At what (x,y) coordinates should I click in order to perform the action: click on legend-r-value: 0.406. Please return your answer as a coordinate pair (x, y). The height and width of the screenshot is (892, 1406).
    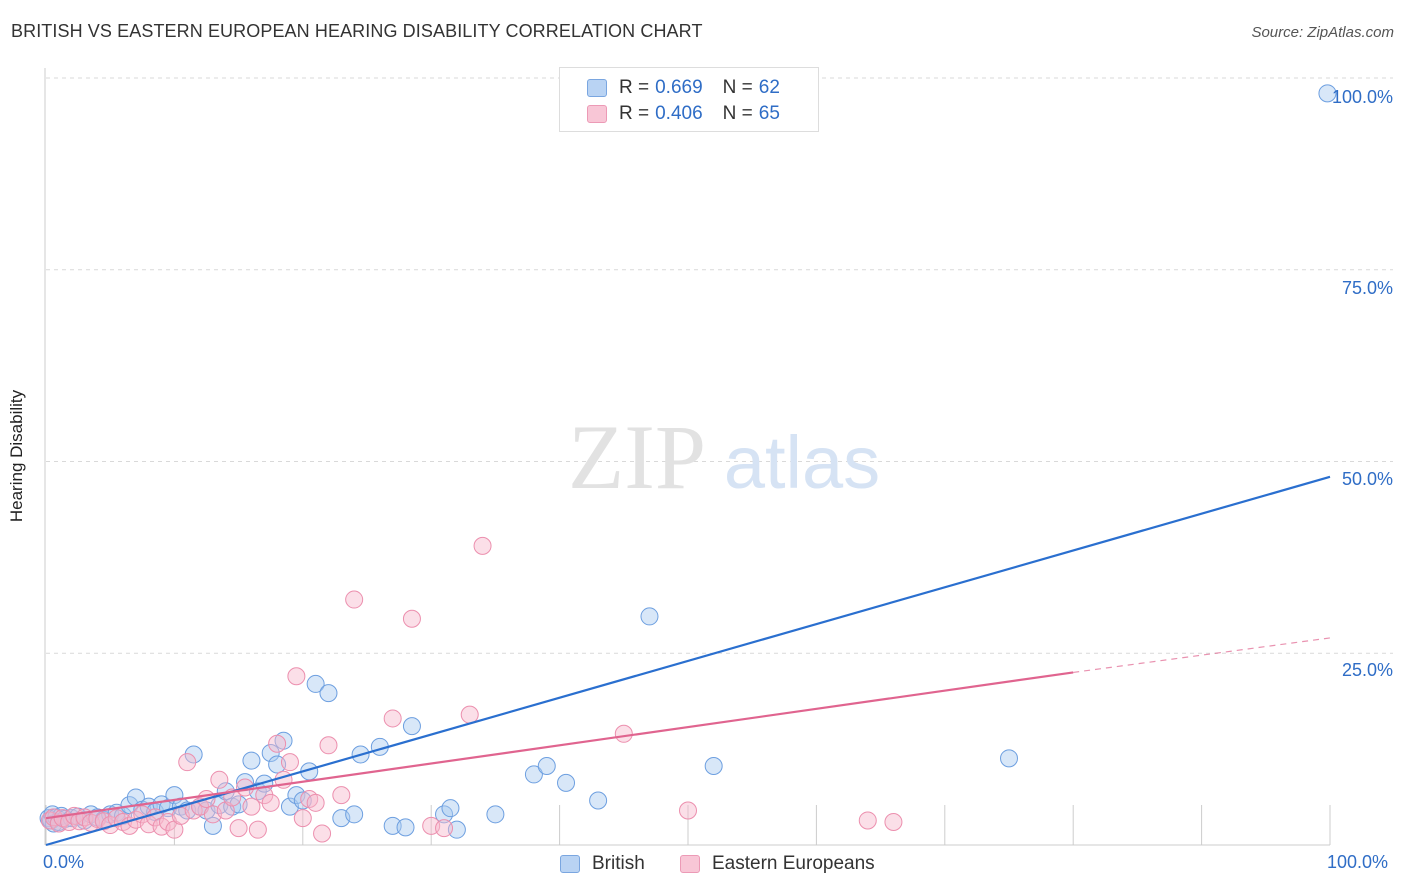
    Looking at the image, I should click on (679, 113).